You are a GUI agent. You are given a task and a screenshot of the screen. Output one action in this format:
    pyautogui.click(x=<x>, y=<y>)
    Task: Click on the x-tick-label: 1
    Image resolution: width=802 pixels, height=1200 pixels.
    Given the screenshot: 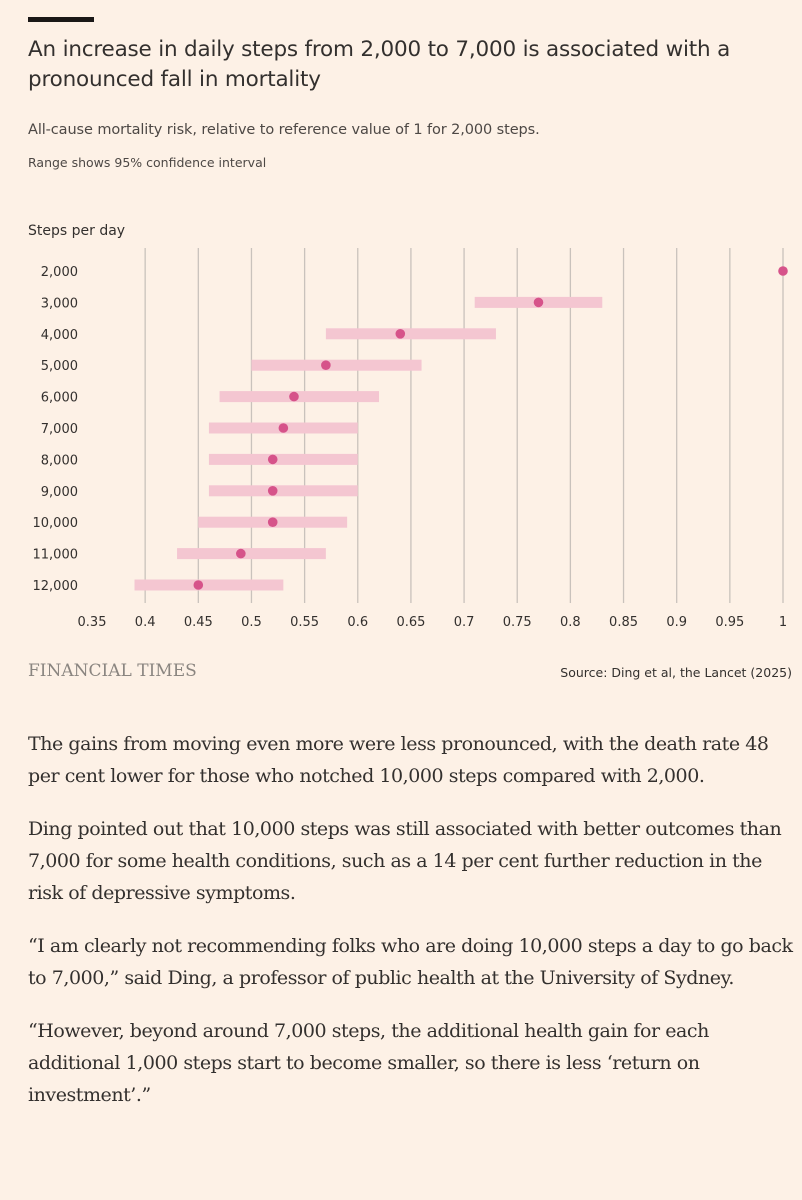 What is the action you would take?
    pyautogui.click(x=783, y=622)
    